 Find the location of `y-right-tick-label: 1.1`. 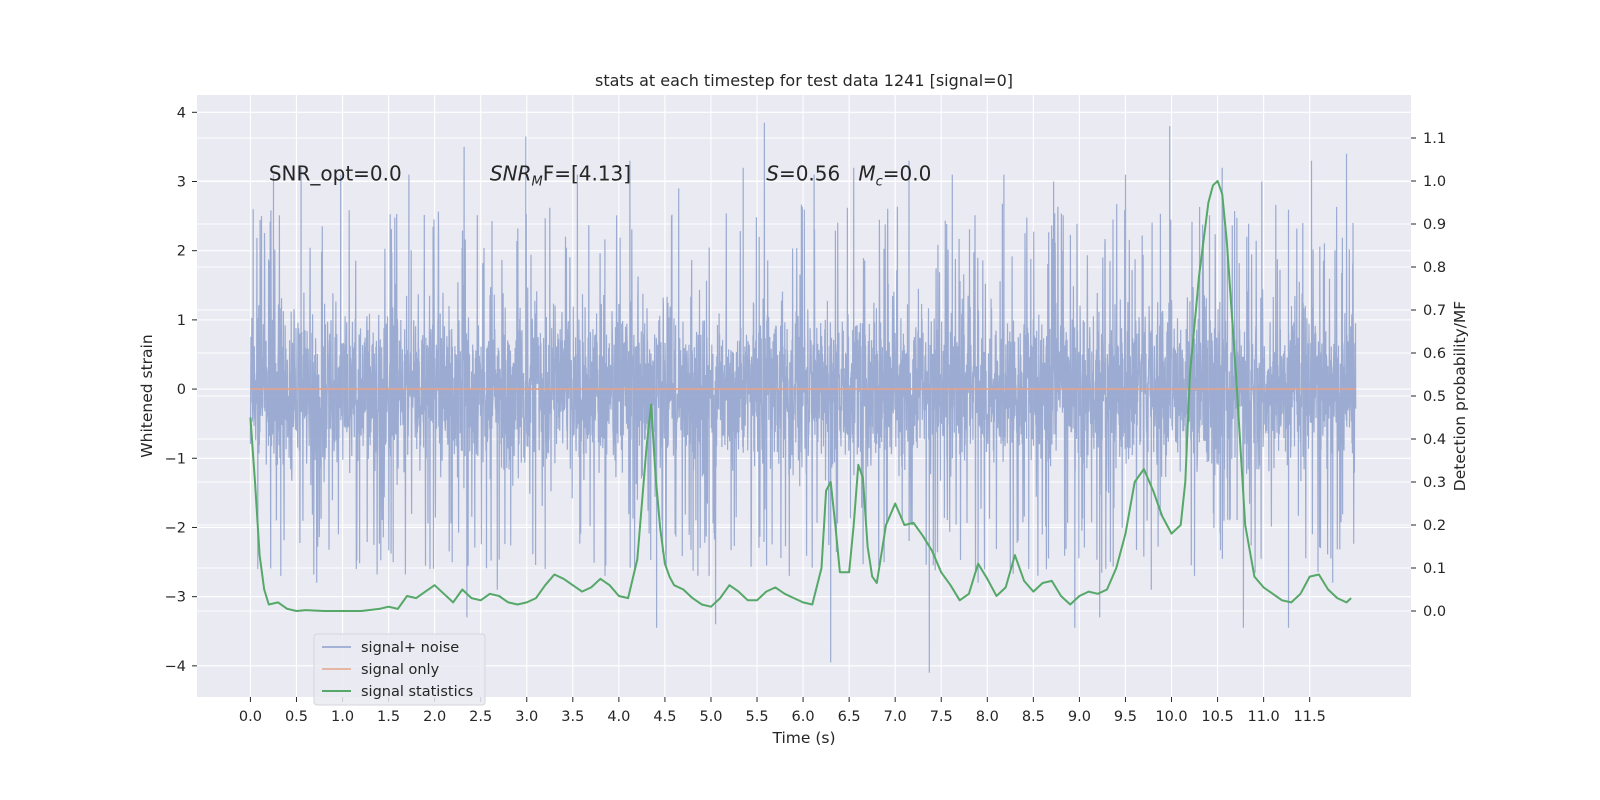

y-right-tick-label: 1.1 is located at coordinates (1434, 139).